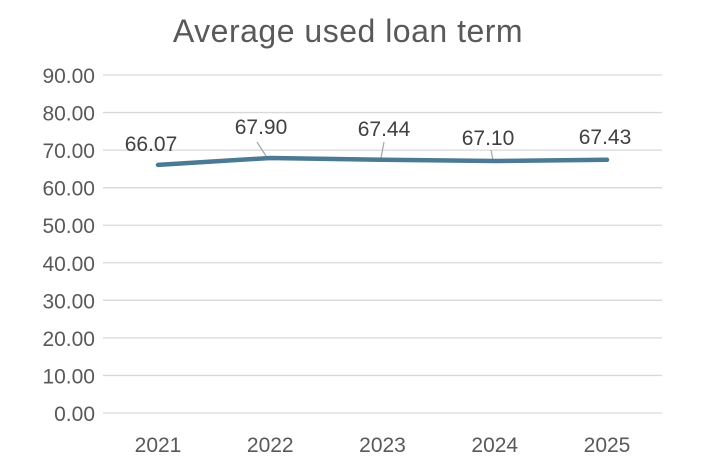 This screenshot has width=712, height=472. Describe the element at coordinates (488, 138) in the screenshot. I see `data-label-2024: 67.10` at that location.